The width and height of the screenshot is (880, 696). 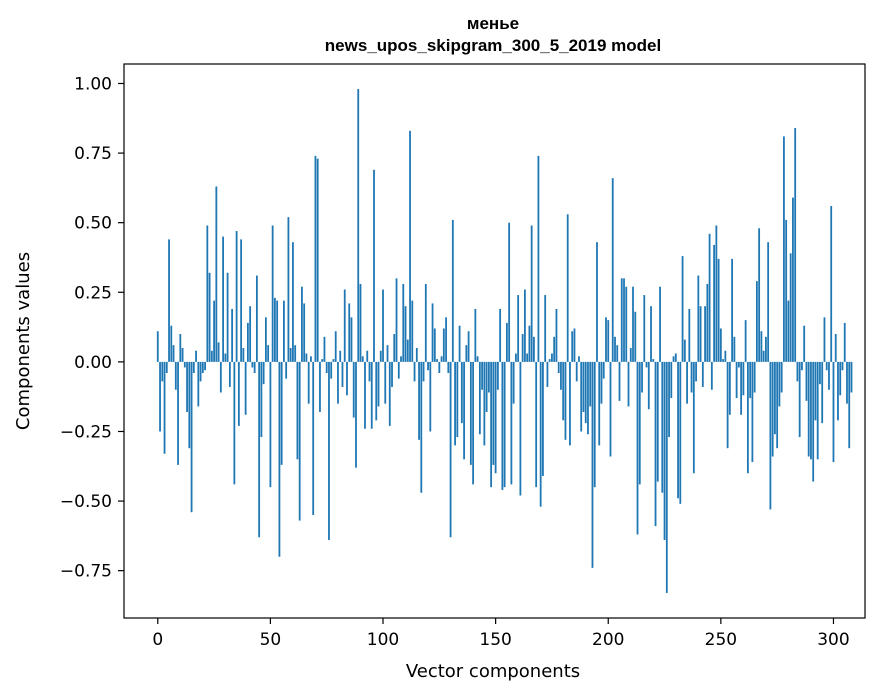 What do you see at coordinates (493, 671) in the screenshot?
I see `x-axis-label: Vector components` at bounding box center [493, 671].